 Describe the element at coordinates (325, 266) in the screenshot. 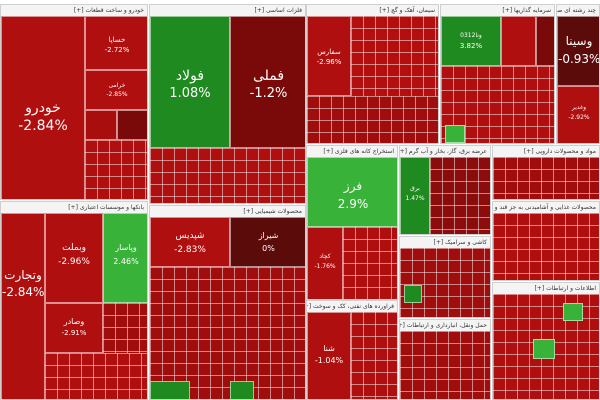

I see `tile-value: -1.76%` at that location.